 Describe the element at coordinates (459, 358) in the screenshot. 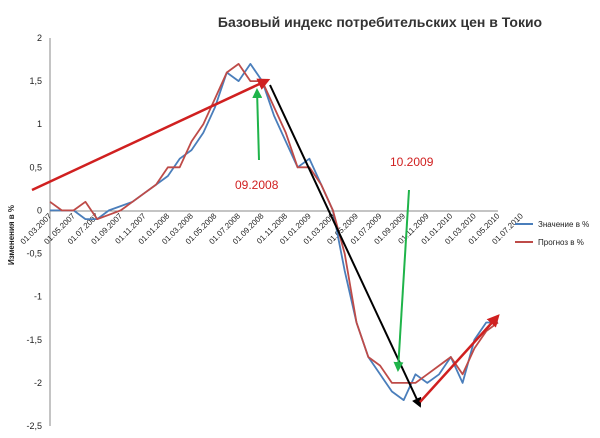

I see `recovery-arrow` at that location.